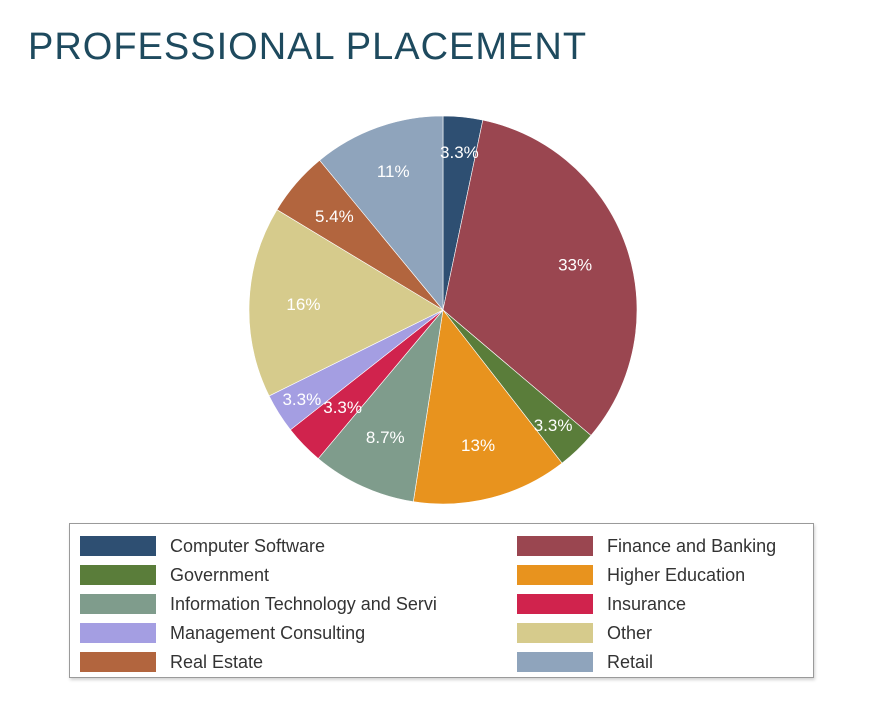 The image size is (888, 721). What do you see at coordinates (308, 47) in the screenshot?
I see `chart-title: PROFESSIONAL PLACEMENT` at bounding box center [308, 47].